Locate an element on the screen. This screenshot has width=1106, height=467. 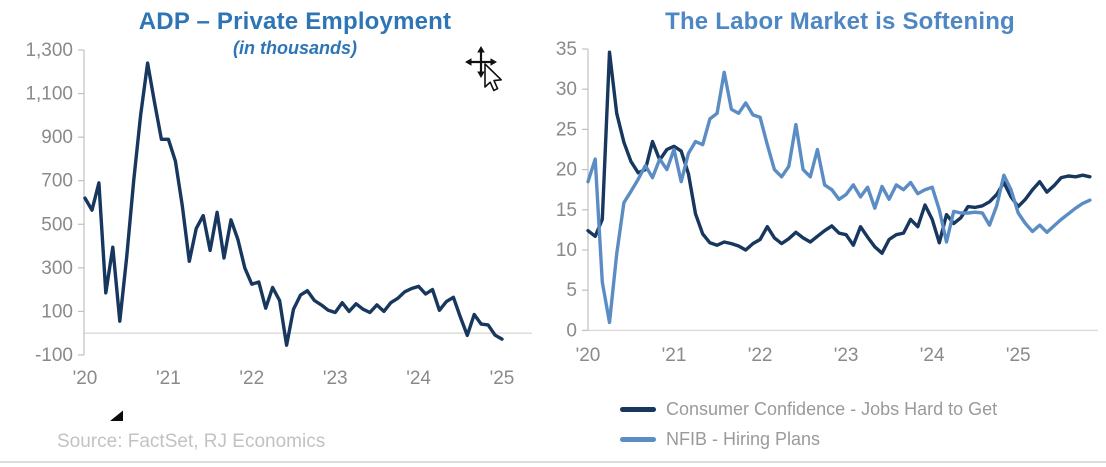
legend-label: NFIB - Hiring Plans is located at coordinates (743, 438).